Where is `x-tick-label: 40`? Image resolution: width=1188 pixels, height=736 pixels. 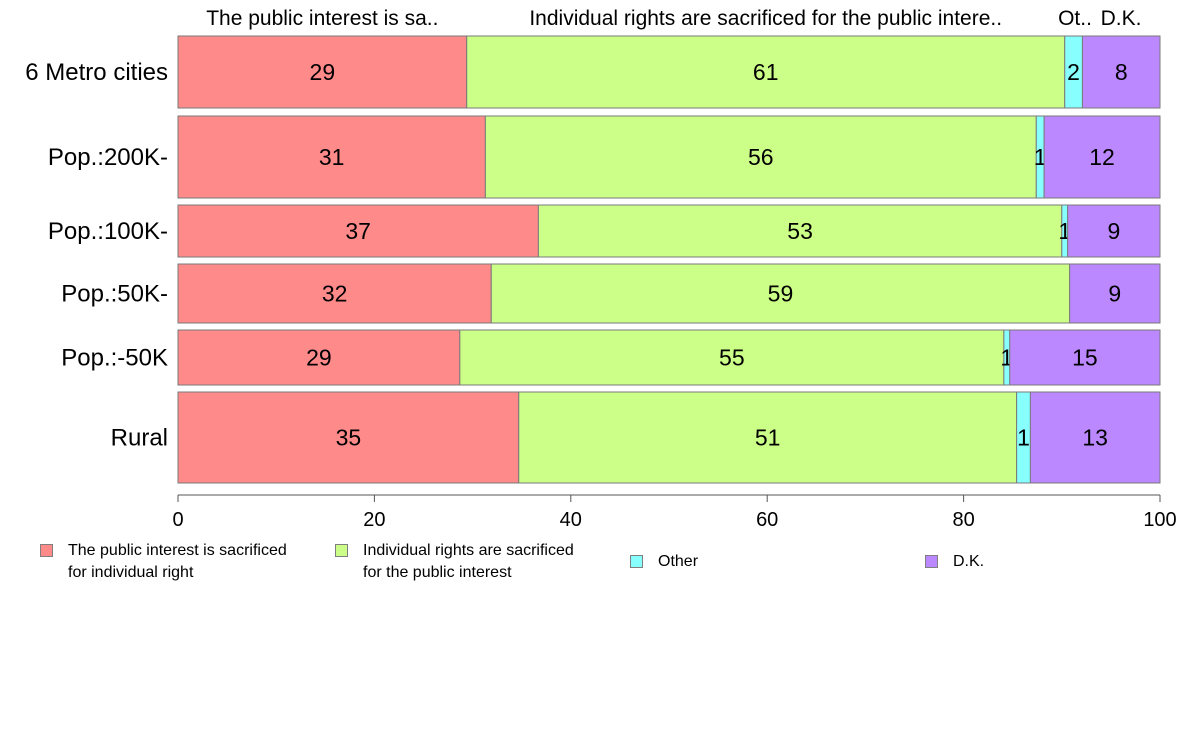
x-tick-label: 40 is located at coordinates (571, 520).